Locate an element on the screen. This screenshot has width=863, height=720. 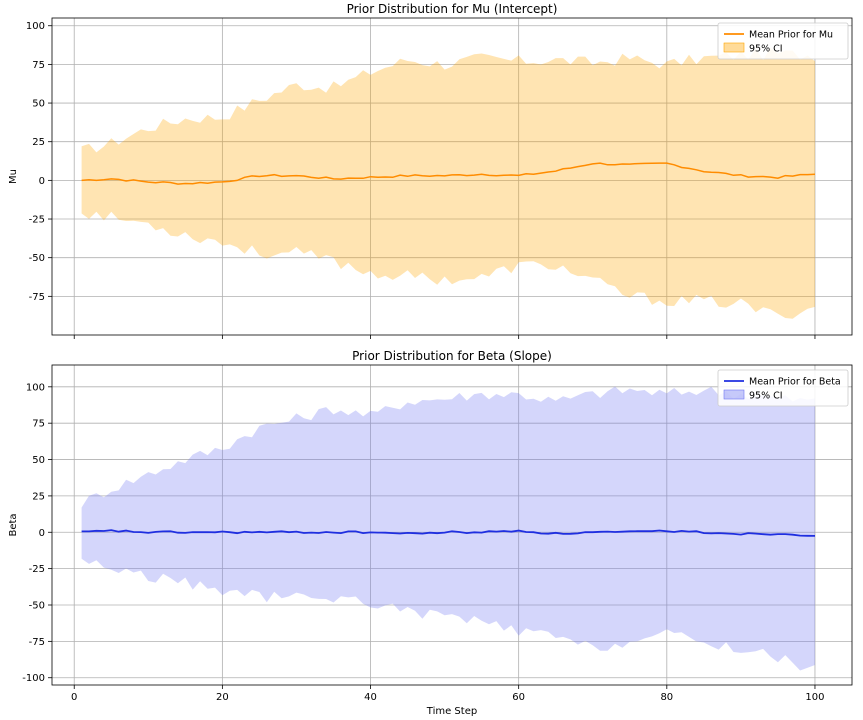
beta-x-tick-label: 80 is located at coordinates (666, 697).